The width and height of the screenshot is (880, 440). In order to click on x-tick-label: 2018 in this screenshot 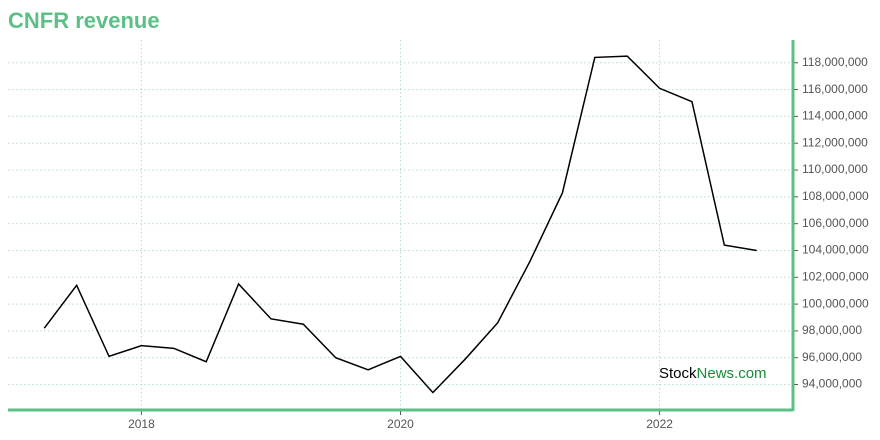, I will do `click(141, 424)`.